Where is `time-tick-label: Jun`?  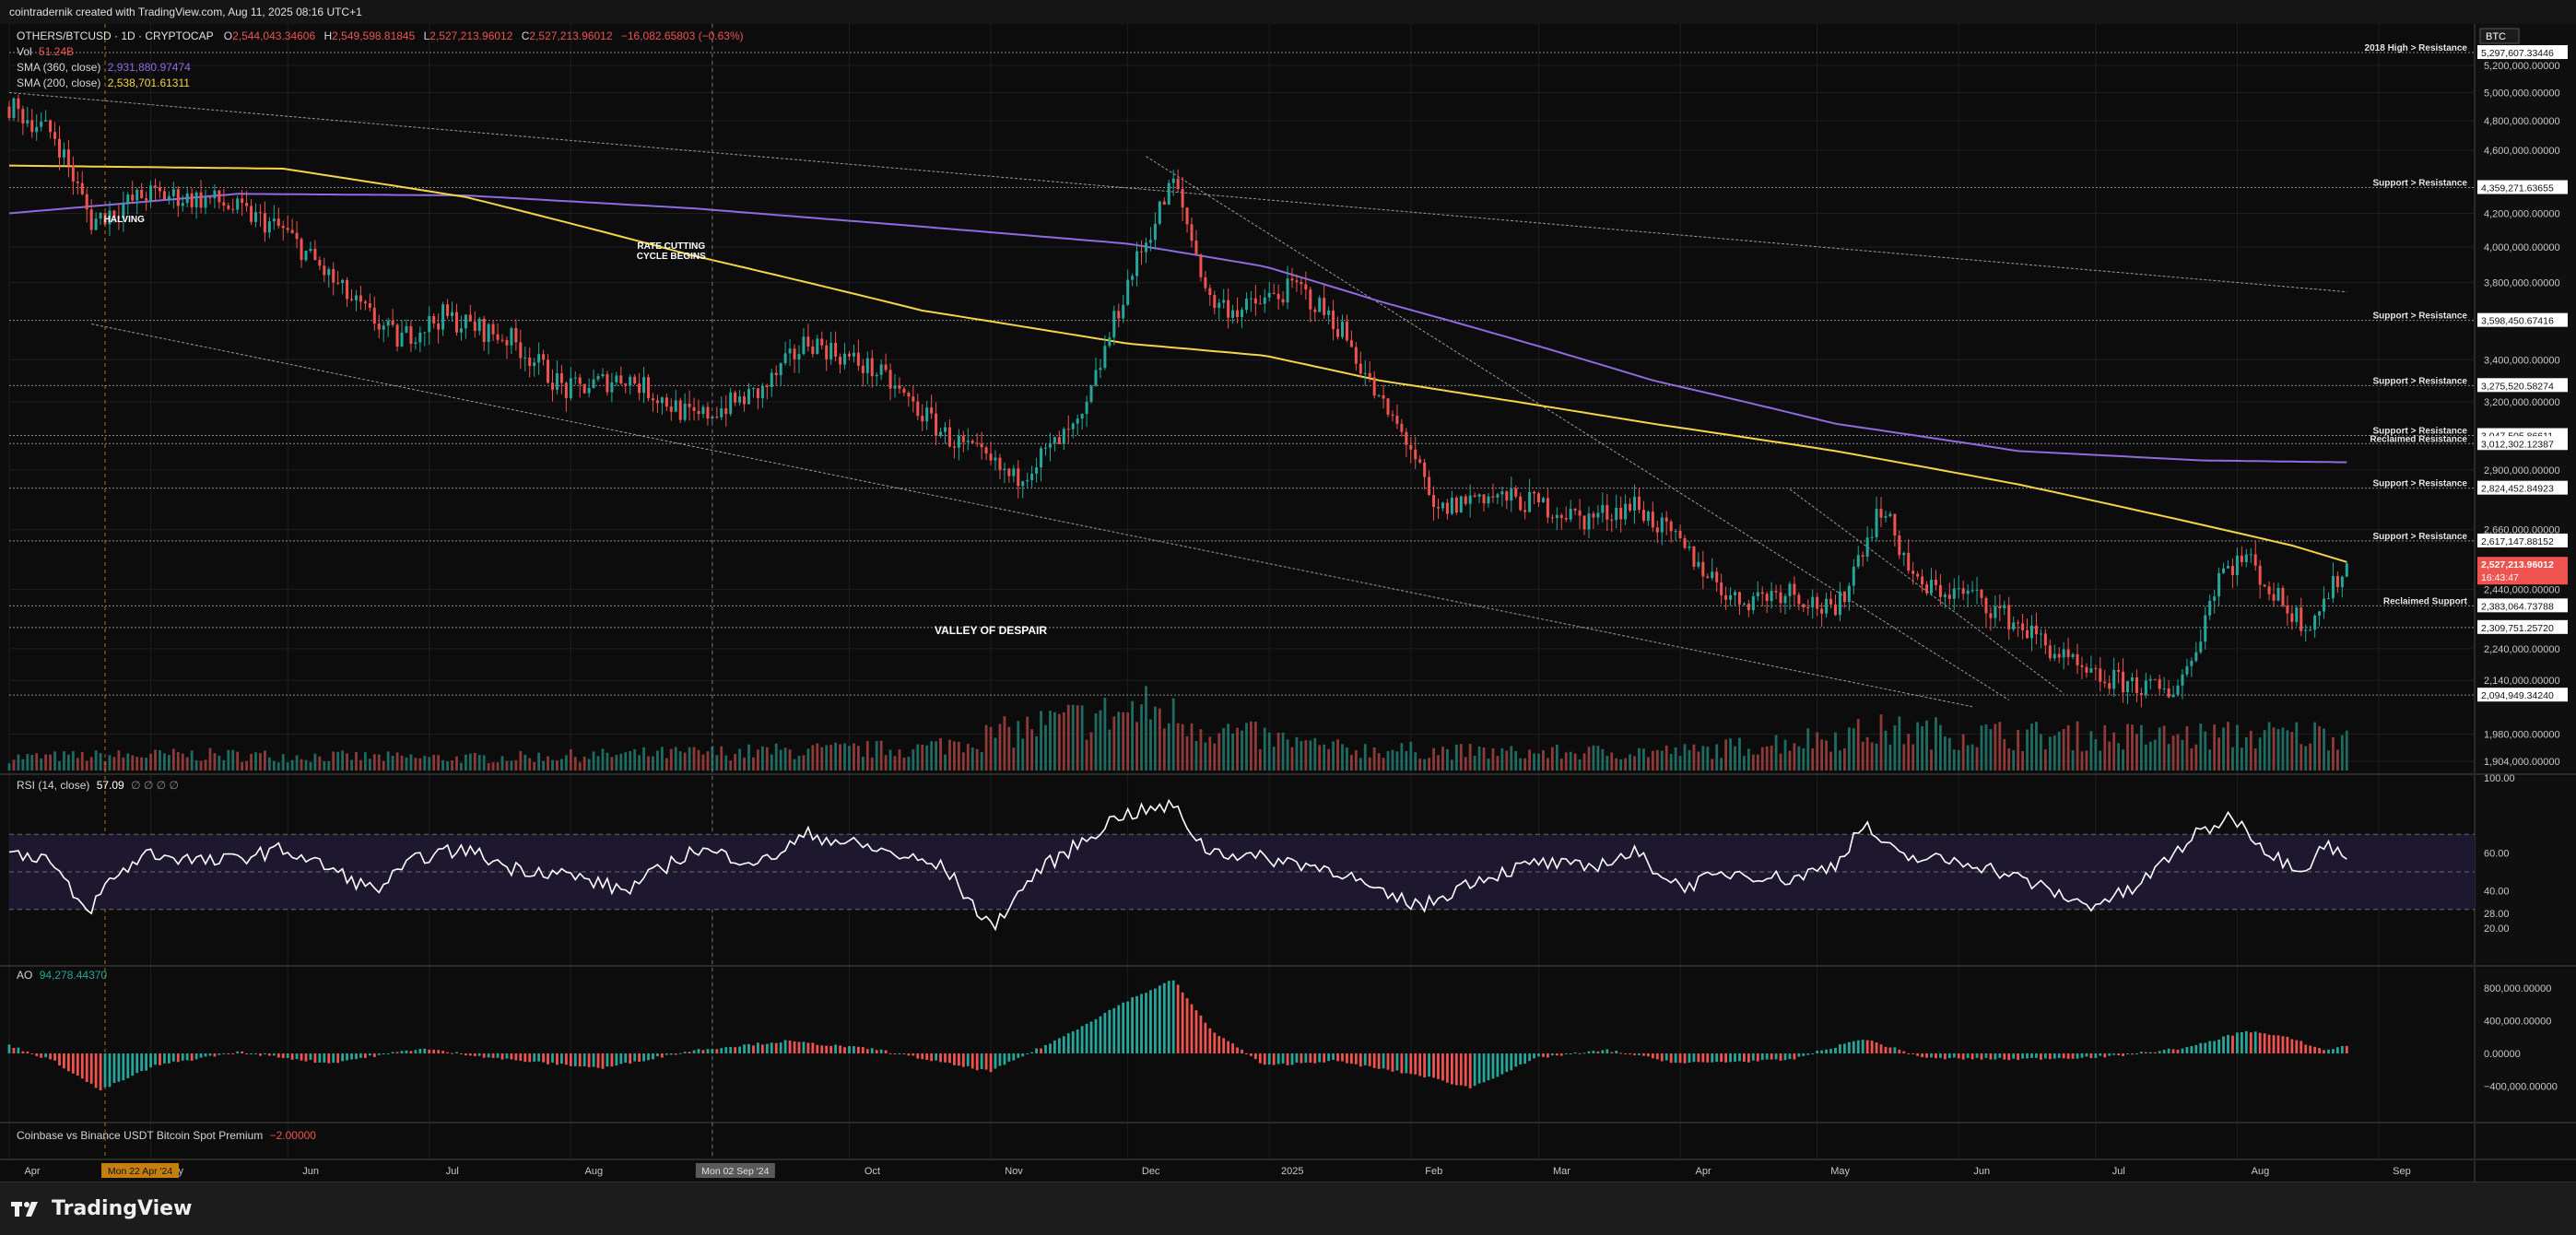 time-tick-label: Jun is located at coordinates (1982, 1172).